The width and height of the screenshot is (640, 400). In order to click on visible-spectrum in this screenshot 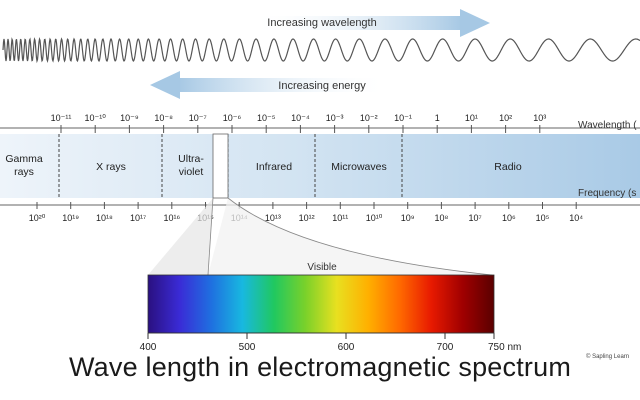, I will do `click(321, 304)`.